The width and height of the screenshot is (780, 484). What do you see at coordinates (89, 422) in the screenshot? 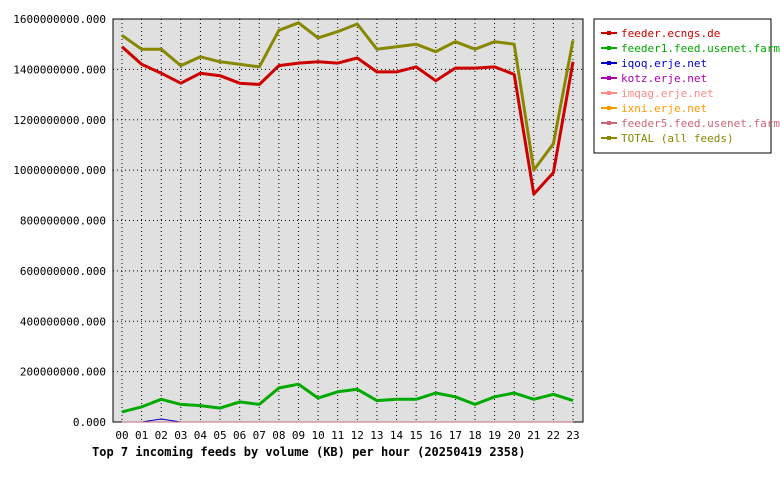
I see `y-tick-label: 0.000` at bounding box center [89, 422].